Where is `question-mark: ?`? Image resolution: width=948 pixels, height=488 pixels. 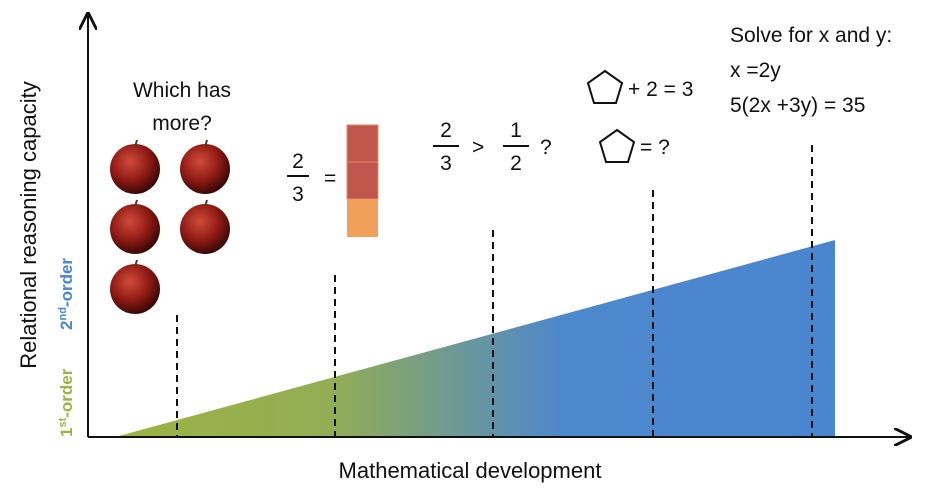
question-mark: ? is located at coordinates (546, 147).